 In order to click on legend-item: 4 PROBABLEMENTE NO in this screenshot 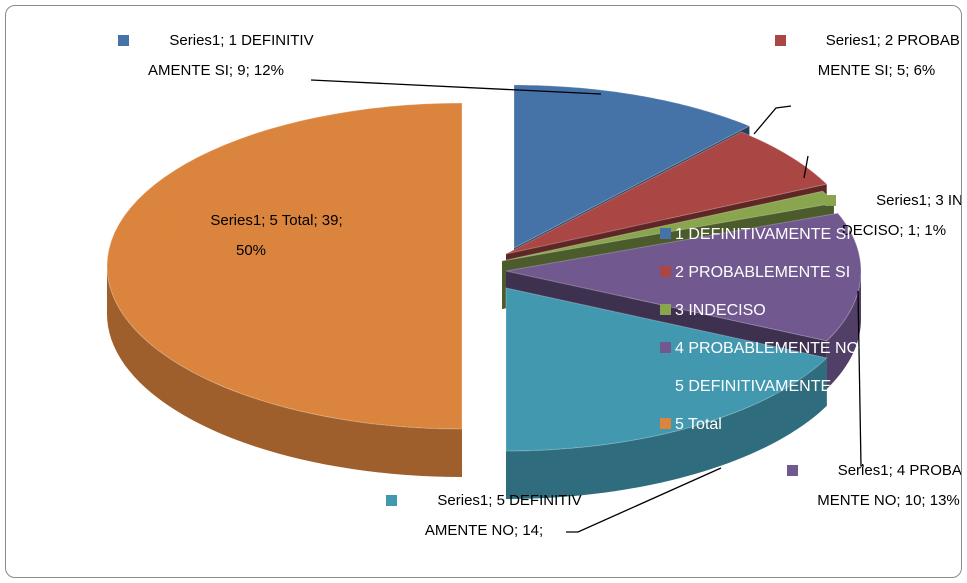, I will do `click(759, 349)`.